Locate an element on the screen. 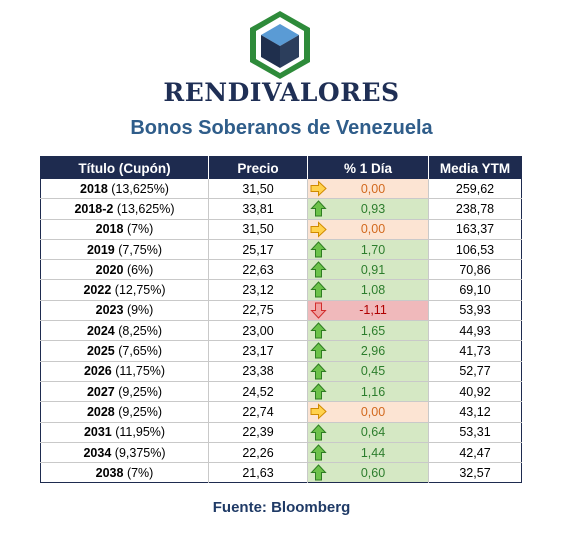 The width and height of the screenshot is (563, 539). change-cell: 1,70 is located at coordinates (368, 250).